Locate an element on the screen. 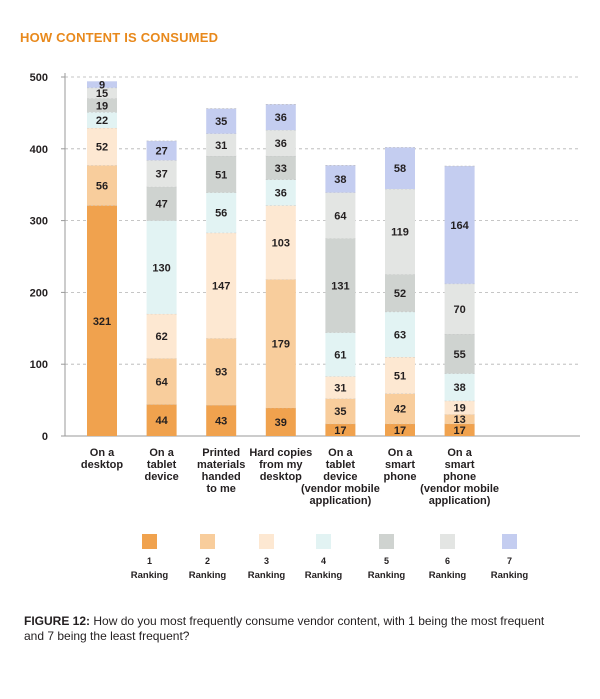 This screenshot has width=600, height=699. legend-label-2: Ranking is located at coordinates (208, 575).